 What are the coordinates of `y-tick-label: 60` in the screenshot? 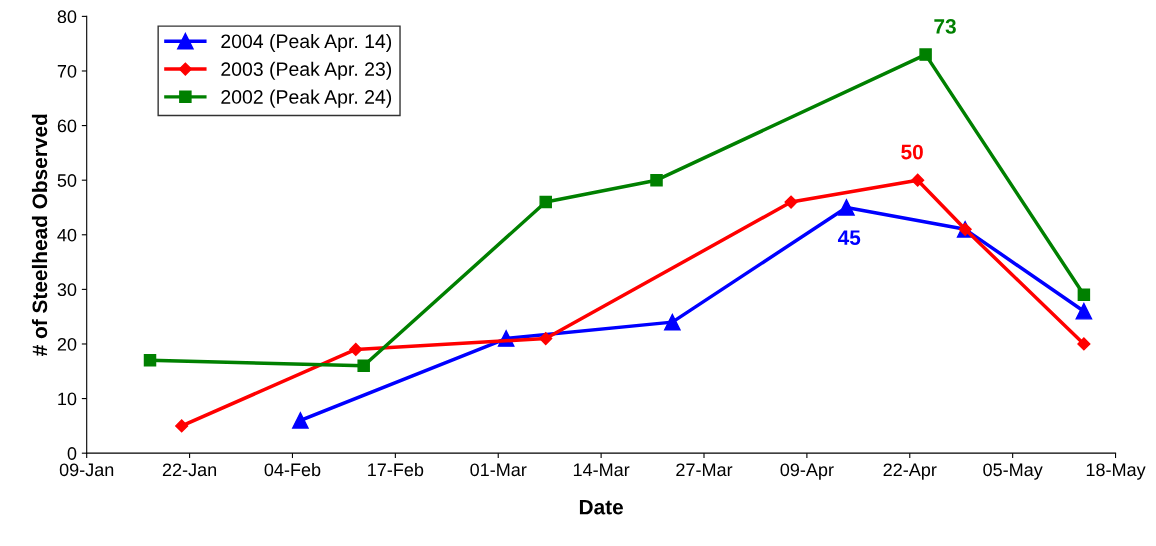 It's located at (67, 126).